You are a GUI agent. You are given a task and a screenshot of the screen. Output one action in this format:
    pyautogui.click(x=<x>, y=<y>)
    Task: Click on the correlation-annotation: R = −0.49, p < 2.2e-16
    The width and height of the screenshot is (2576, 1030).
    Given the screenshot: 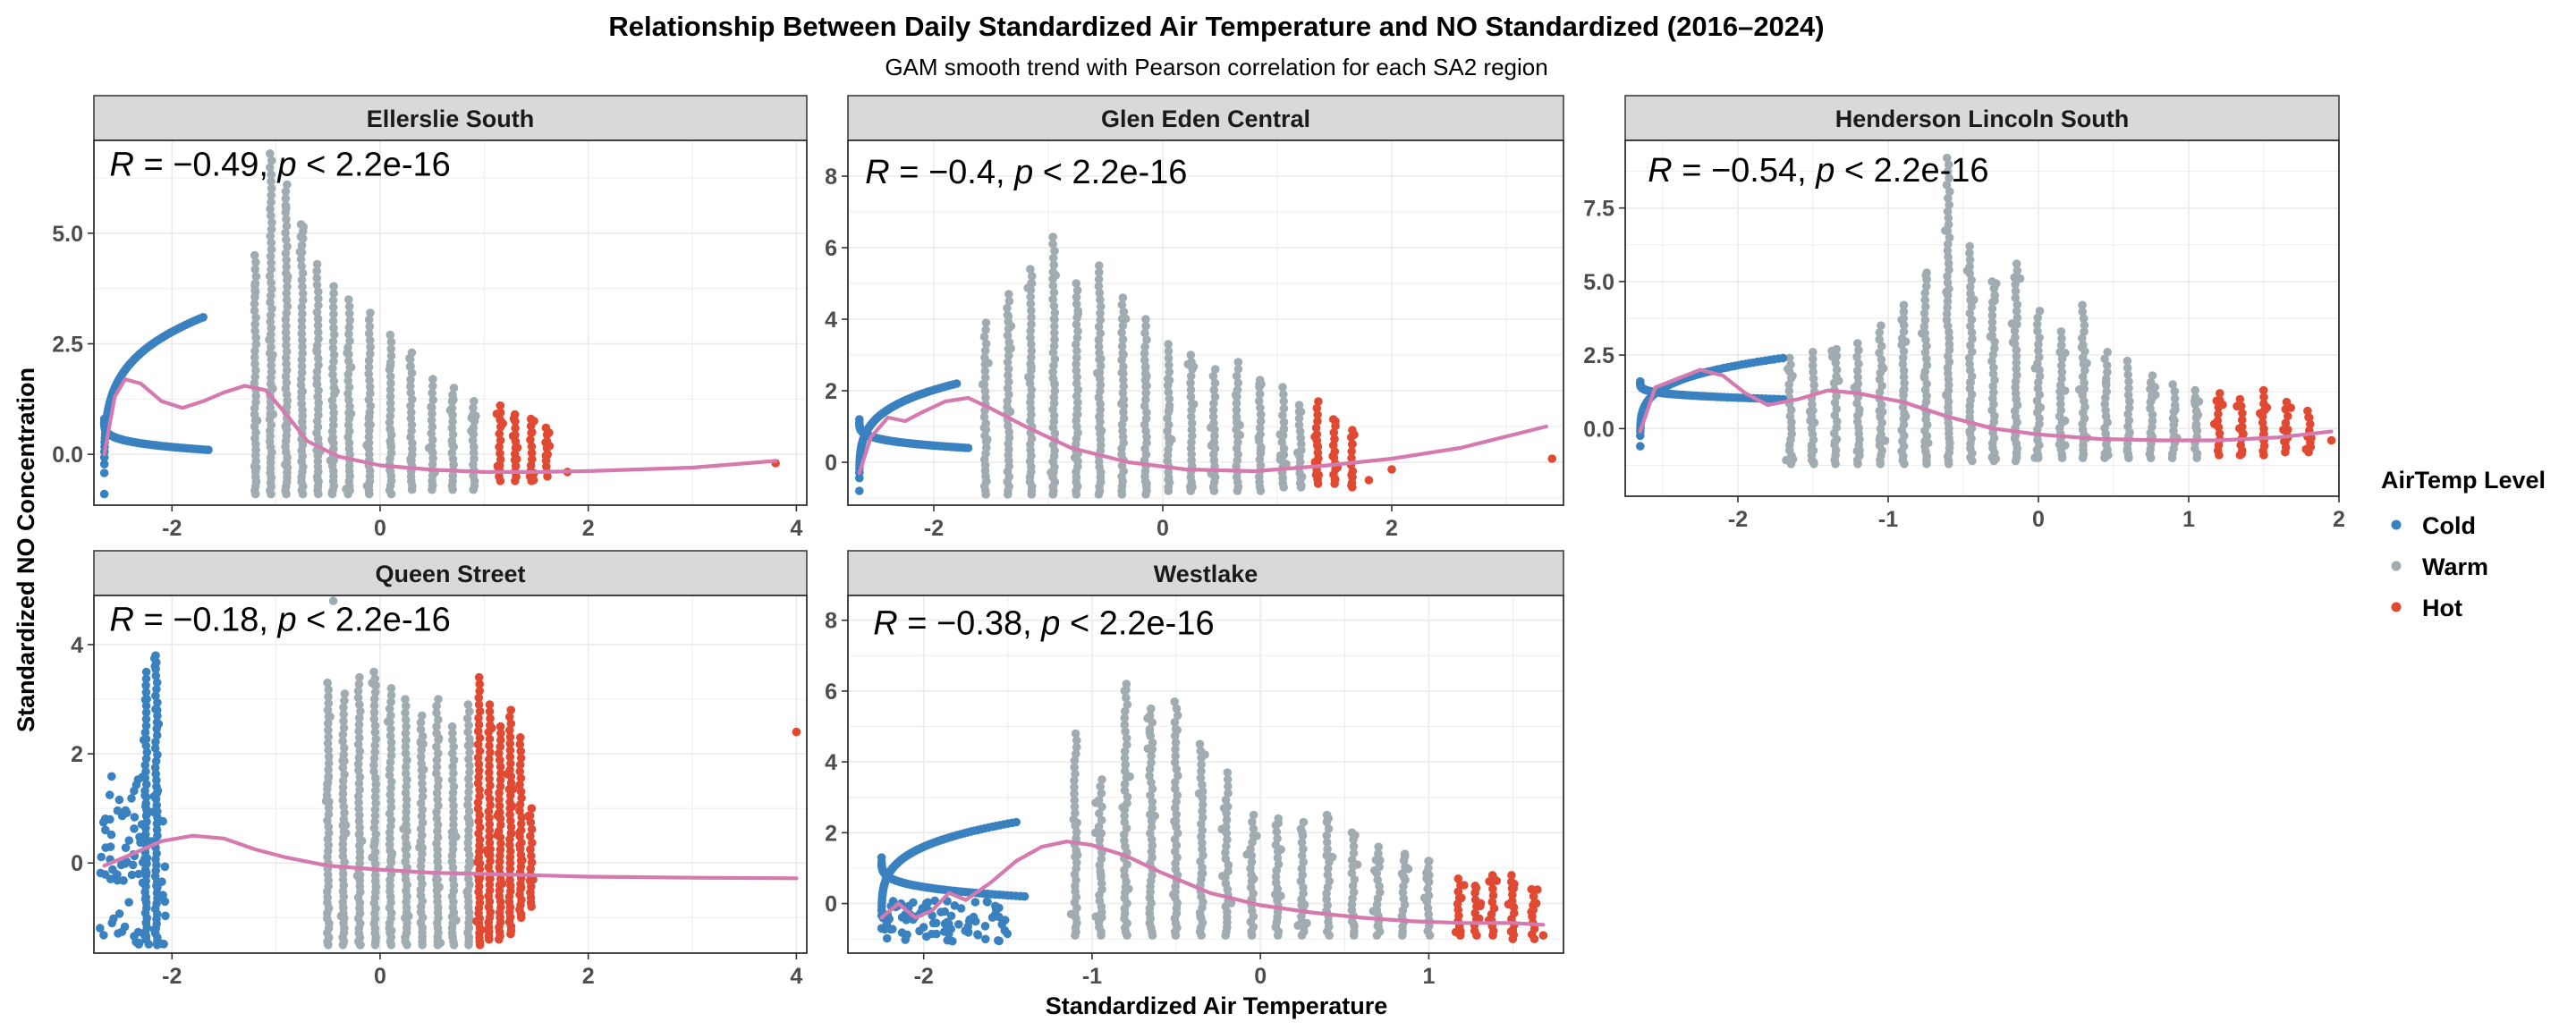 What is the action you would take?
    pyautogui.click(x=279, y=165)
    